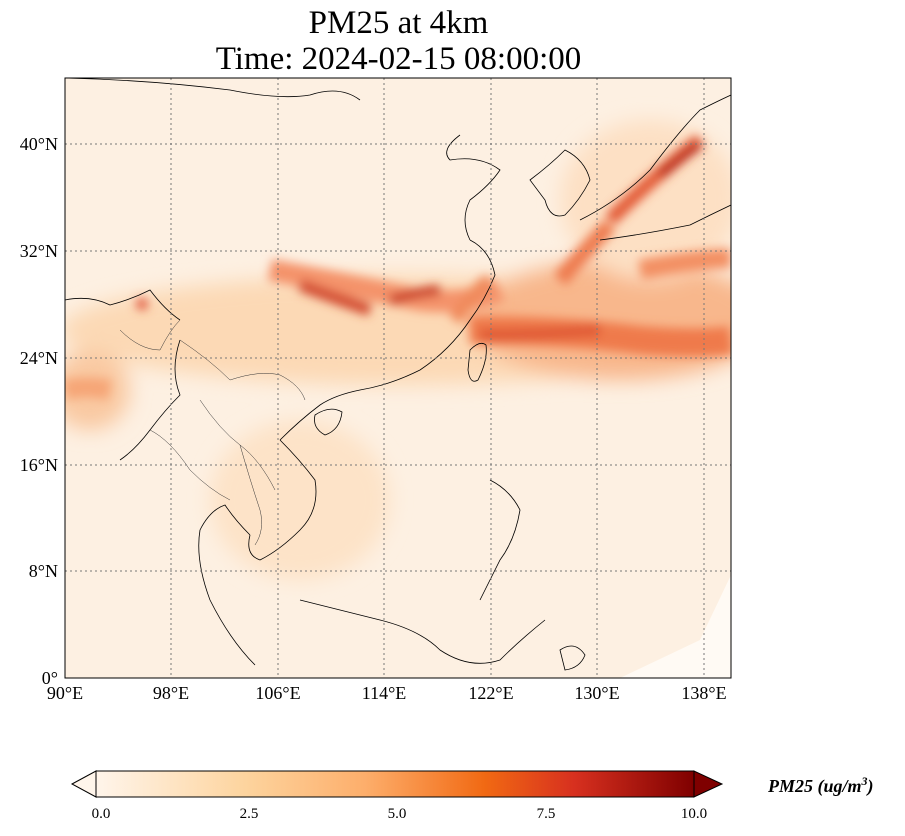 This screenshot has width=905, height=836. What do you see at coordinates (38, 144) in the screenshot?
I see `lat-tick-label: 40°N` at bounding box center [38, 144].